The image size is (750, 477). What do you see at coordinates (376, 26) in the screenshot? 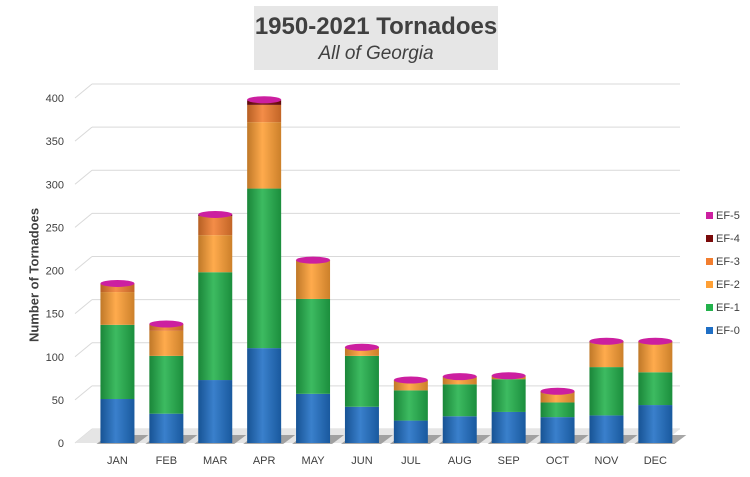
I see `chart-title: 1950-2021 Tornadoes` at bounding box center [376, 26].